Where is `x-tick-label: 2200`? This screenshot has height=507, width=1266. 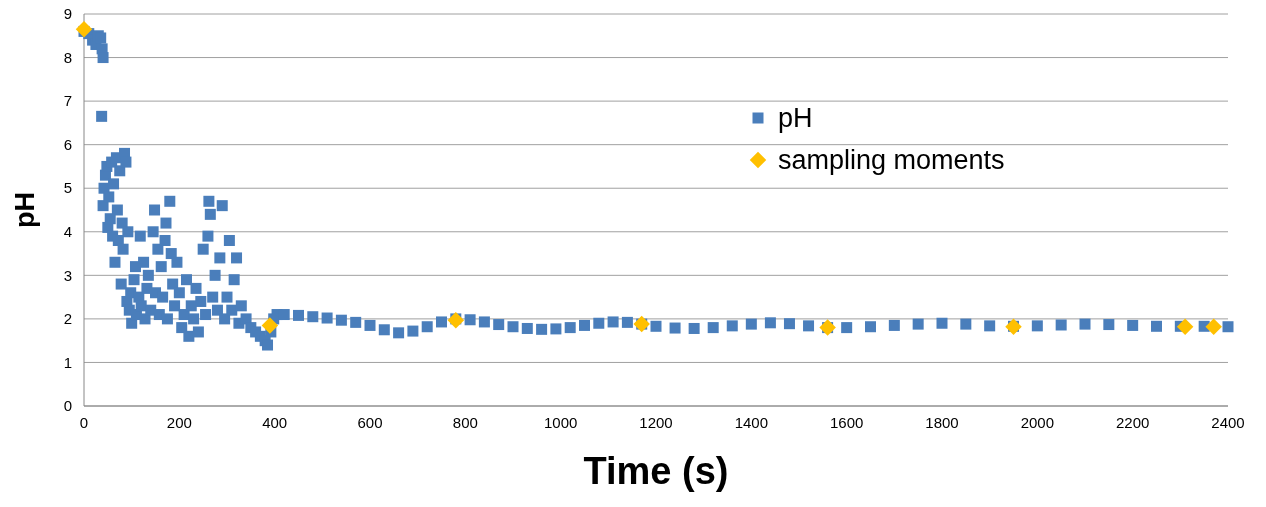 x-tick-label: 2200 is located at coordinates (1132, 422).